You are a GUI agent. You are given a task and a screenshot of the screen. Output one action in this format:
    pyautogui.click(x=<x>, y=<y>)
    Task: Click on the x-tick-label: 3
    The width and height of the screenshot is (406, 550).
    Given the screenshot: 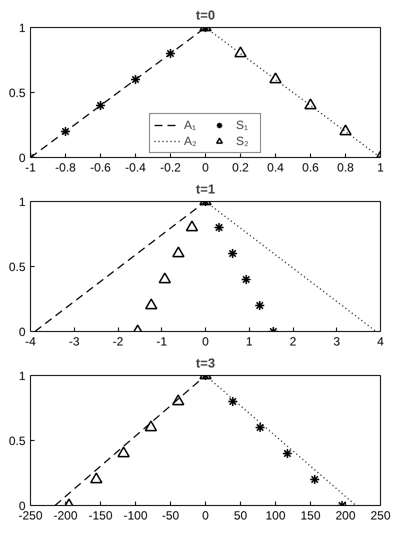 What is the action you would take?
    pyautogui.click(x=336, y=341)
    